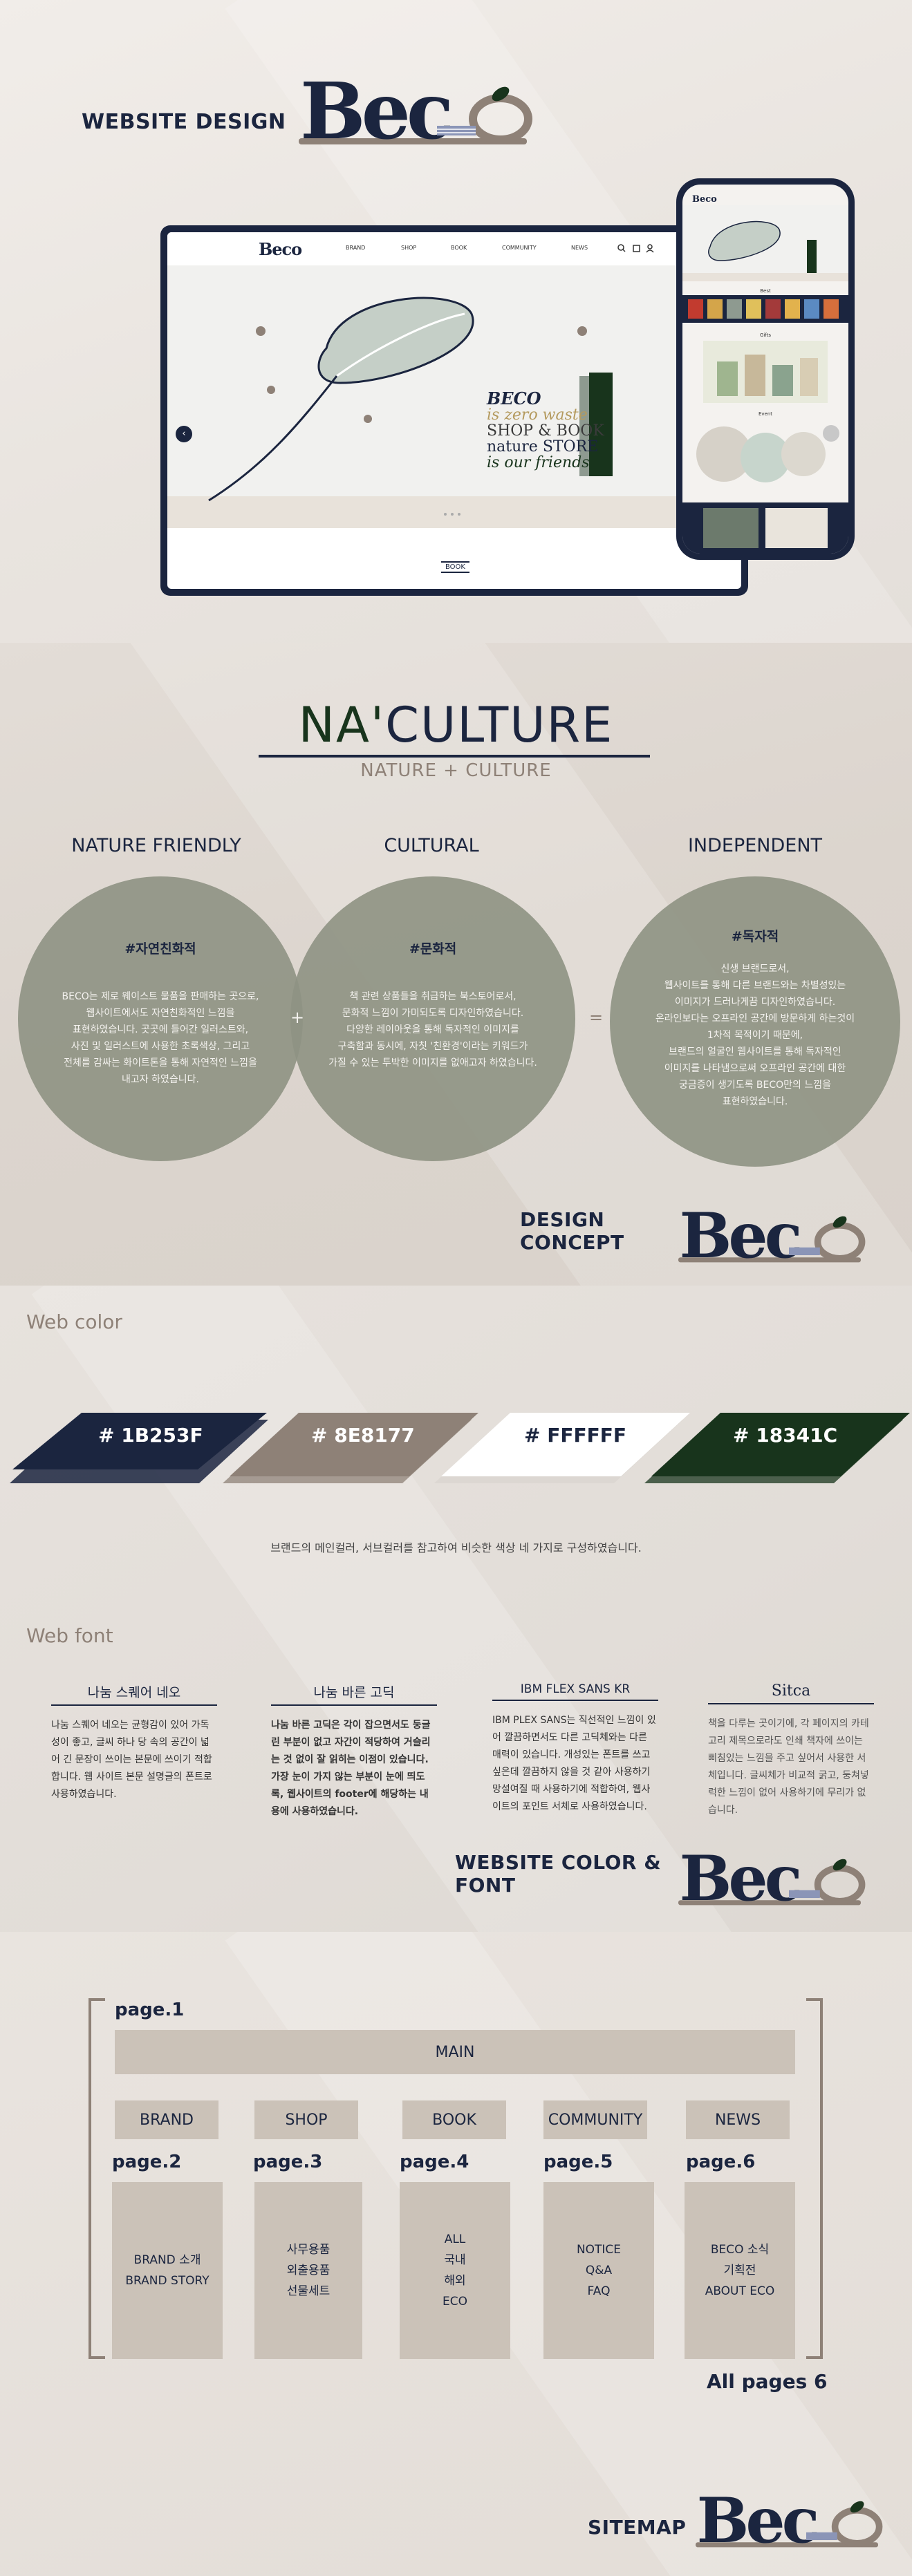 This screenshot has height=2576, width=912. What do you see at coordinates (455, 2052) in the screenshot?
I see `sitemap-main: MAIN` at bounding box center [455, 2052].